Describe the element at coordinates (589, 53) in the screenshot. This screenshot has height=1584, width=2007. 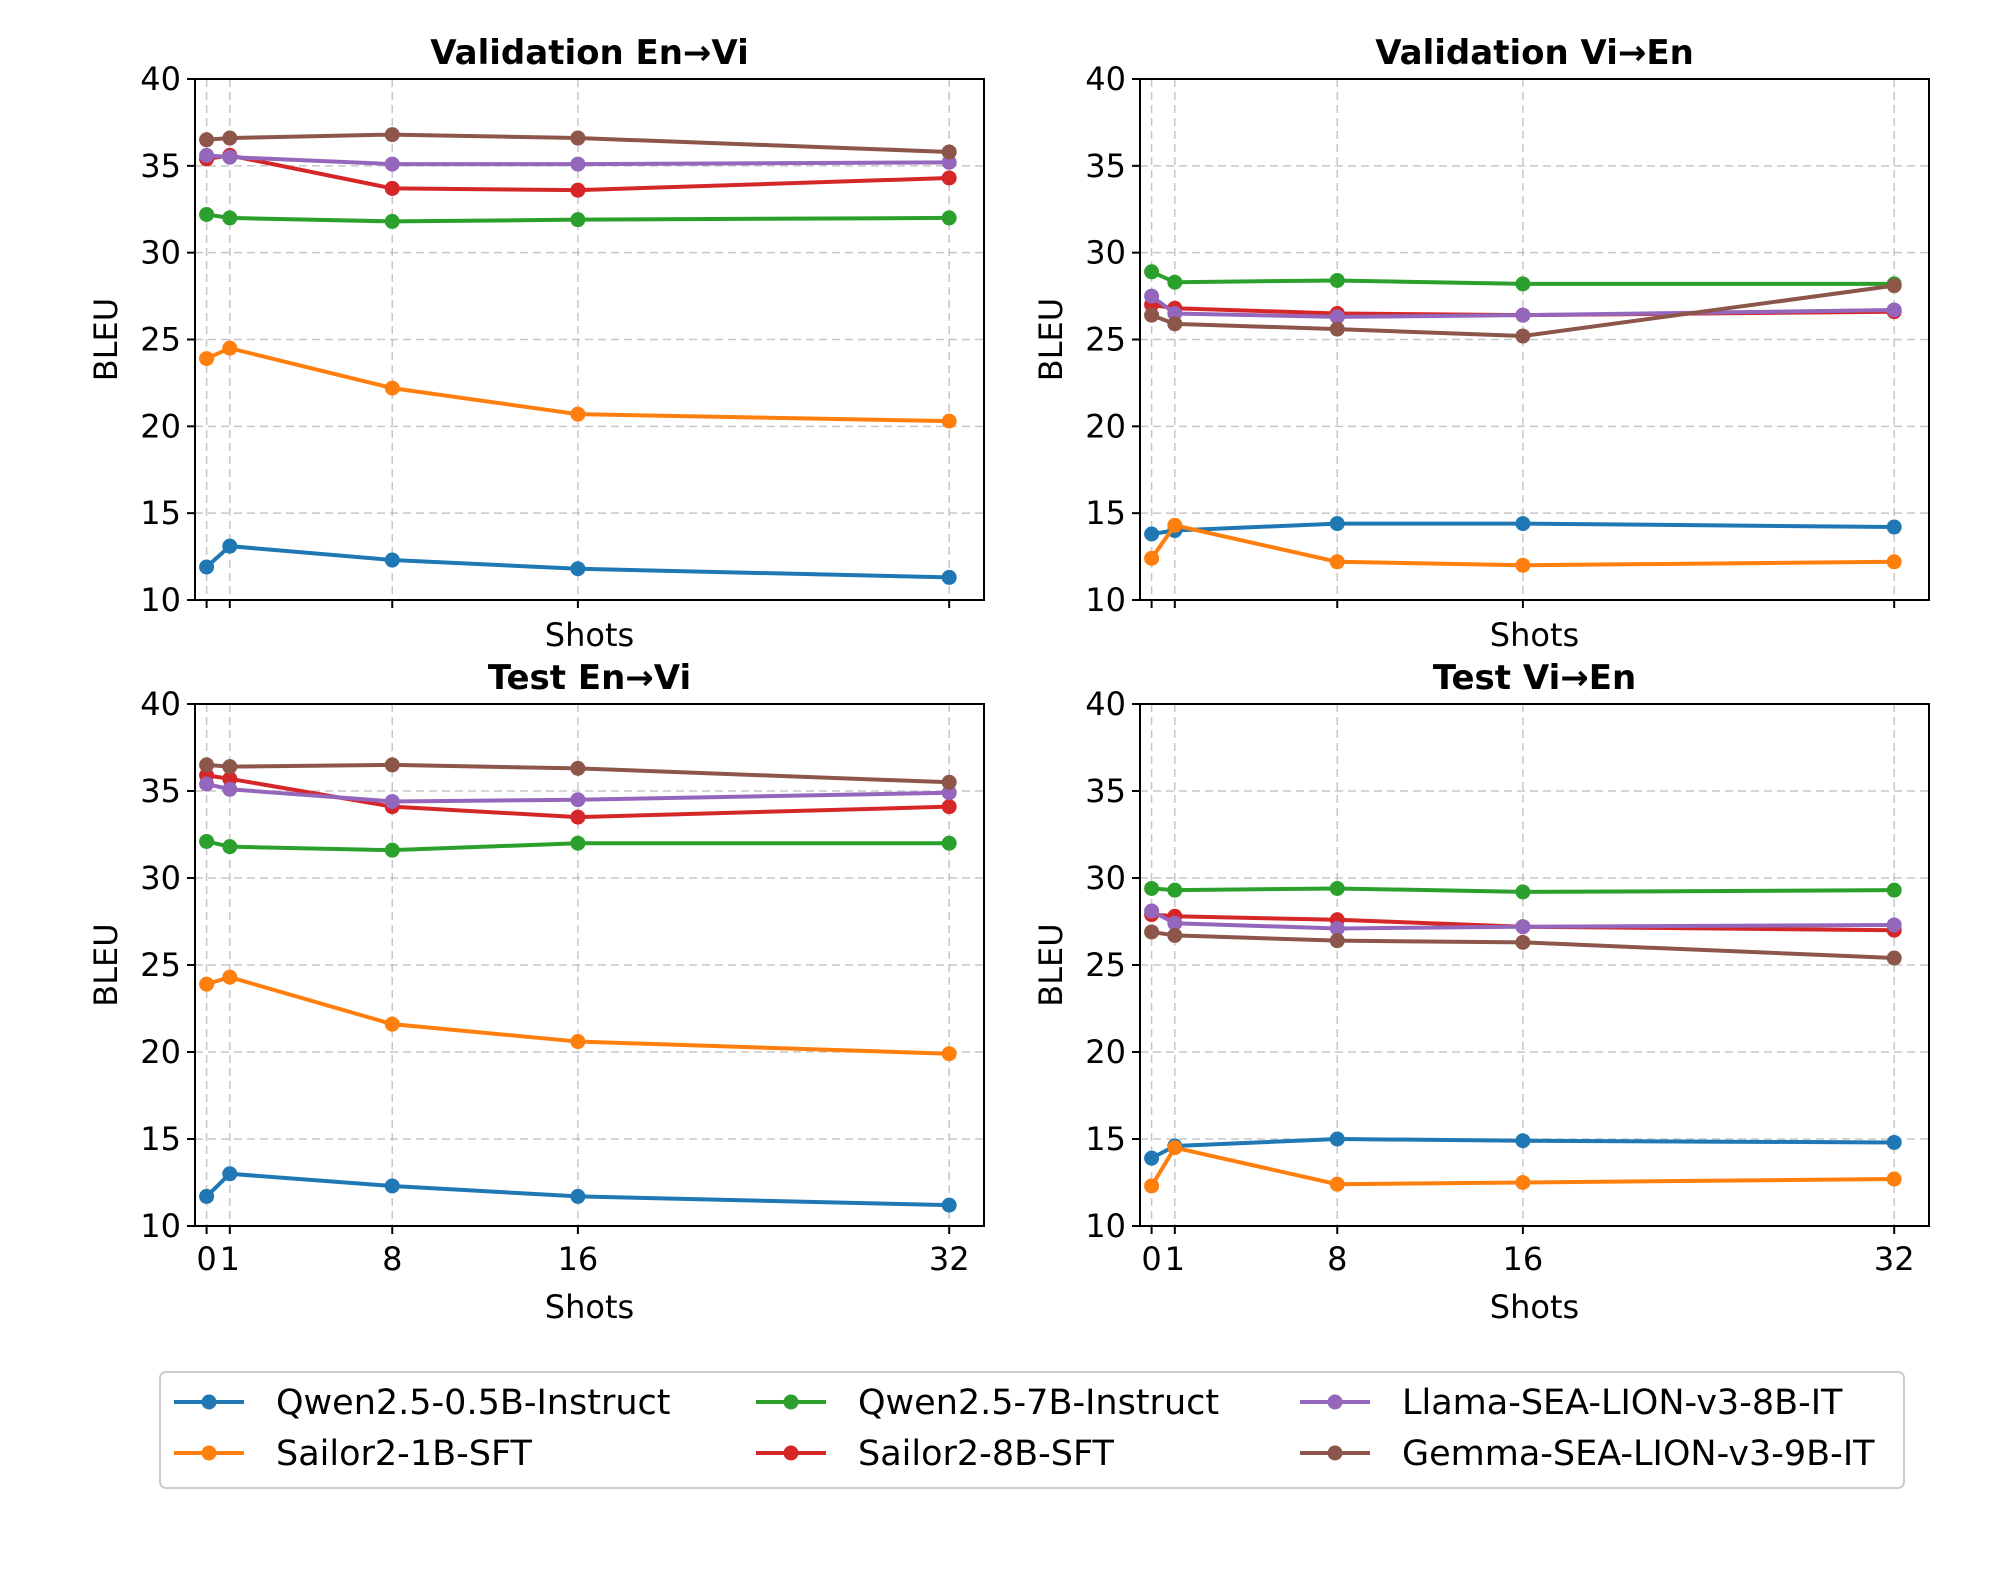
I see `chart-title: Validation En→Vi` at that location.